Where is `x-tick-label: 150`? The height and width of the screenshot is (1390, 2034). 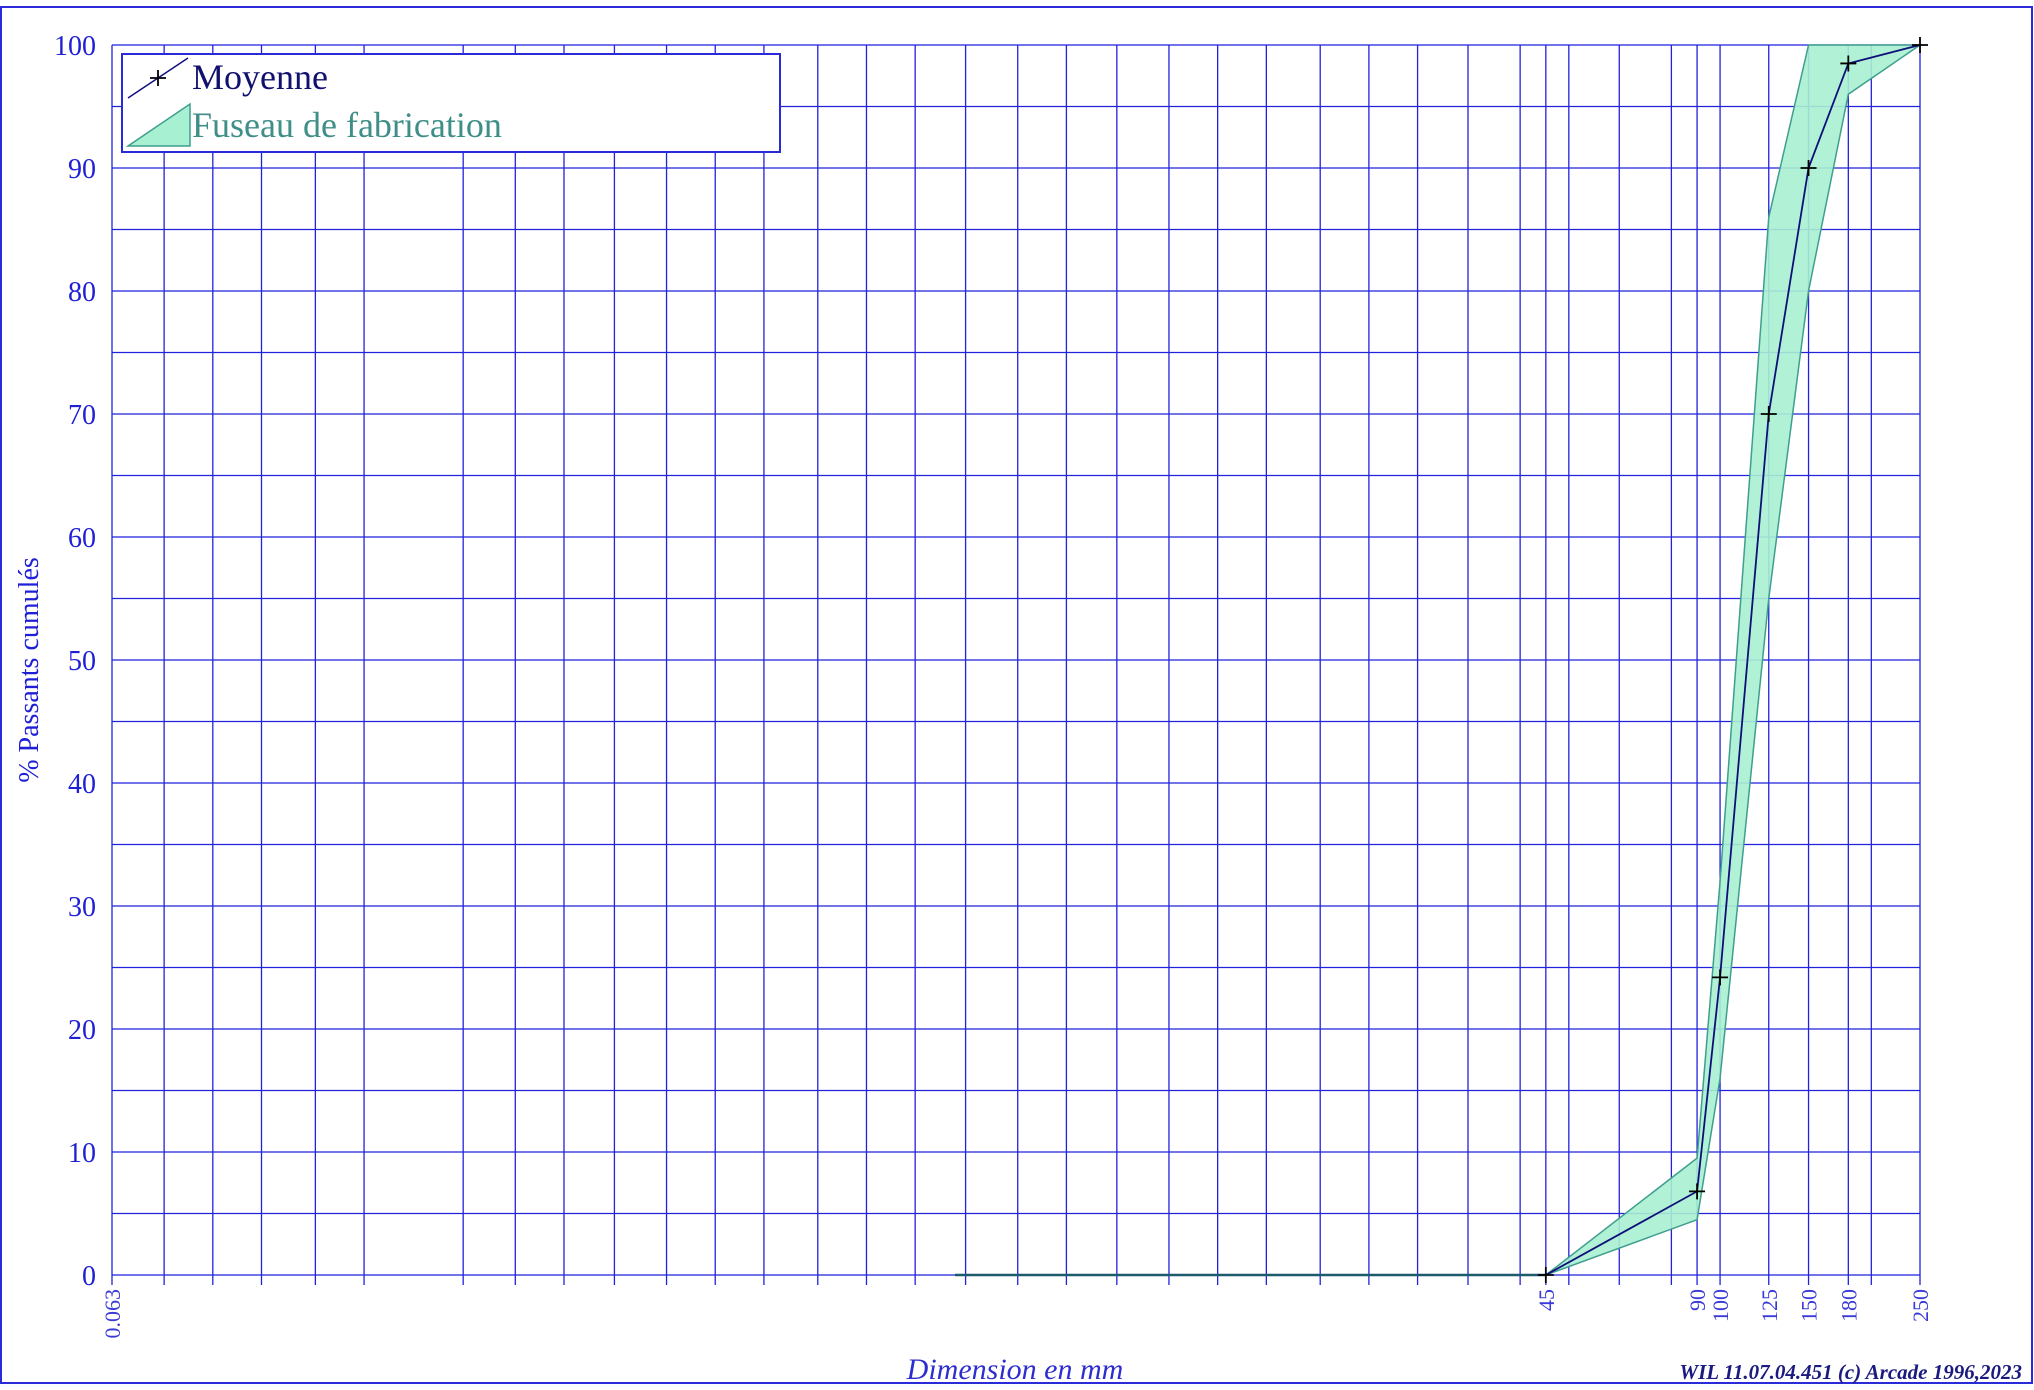
x-tick-label: 150 is located at coordinates (1809, 1305).